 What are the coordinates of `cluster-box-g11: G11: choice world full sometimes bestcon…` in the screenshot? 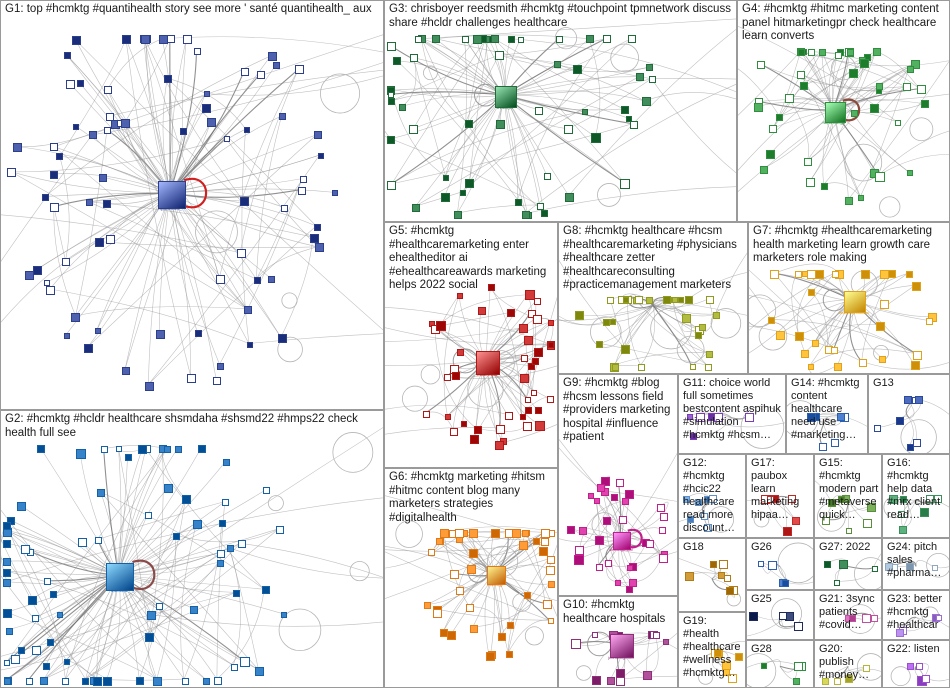 It's located at (732, 414).